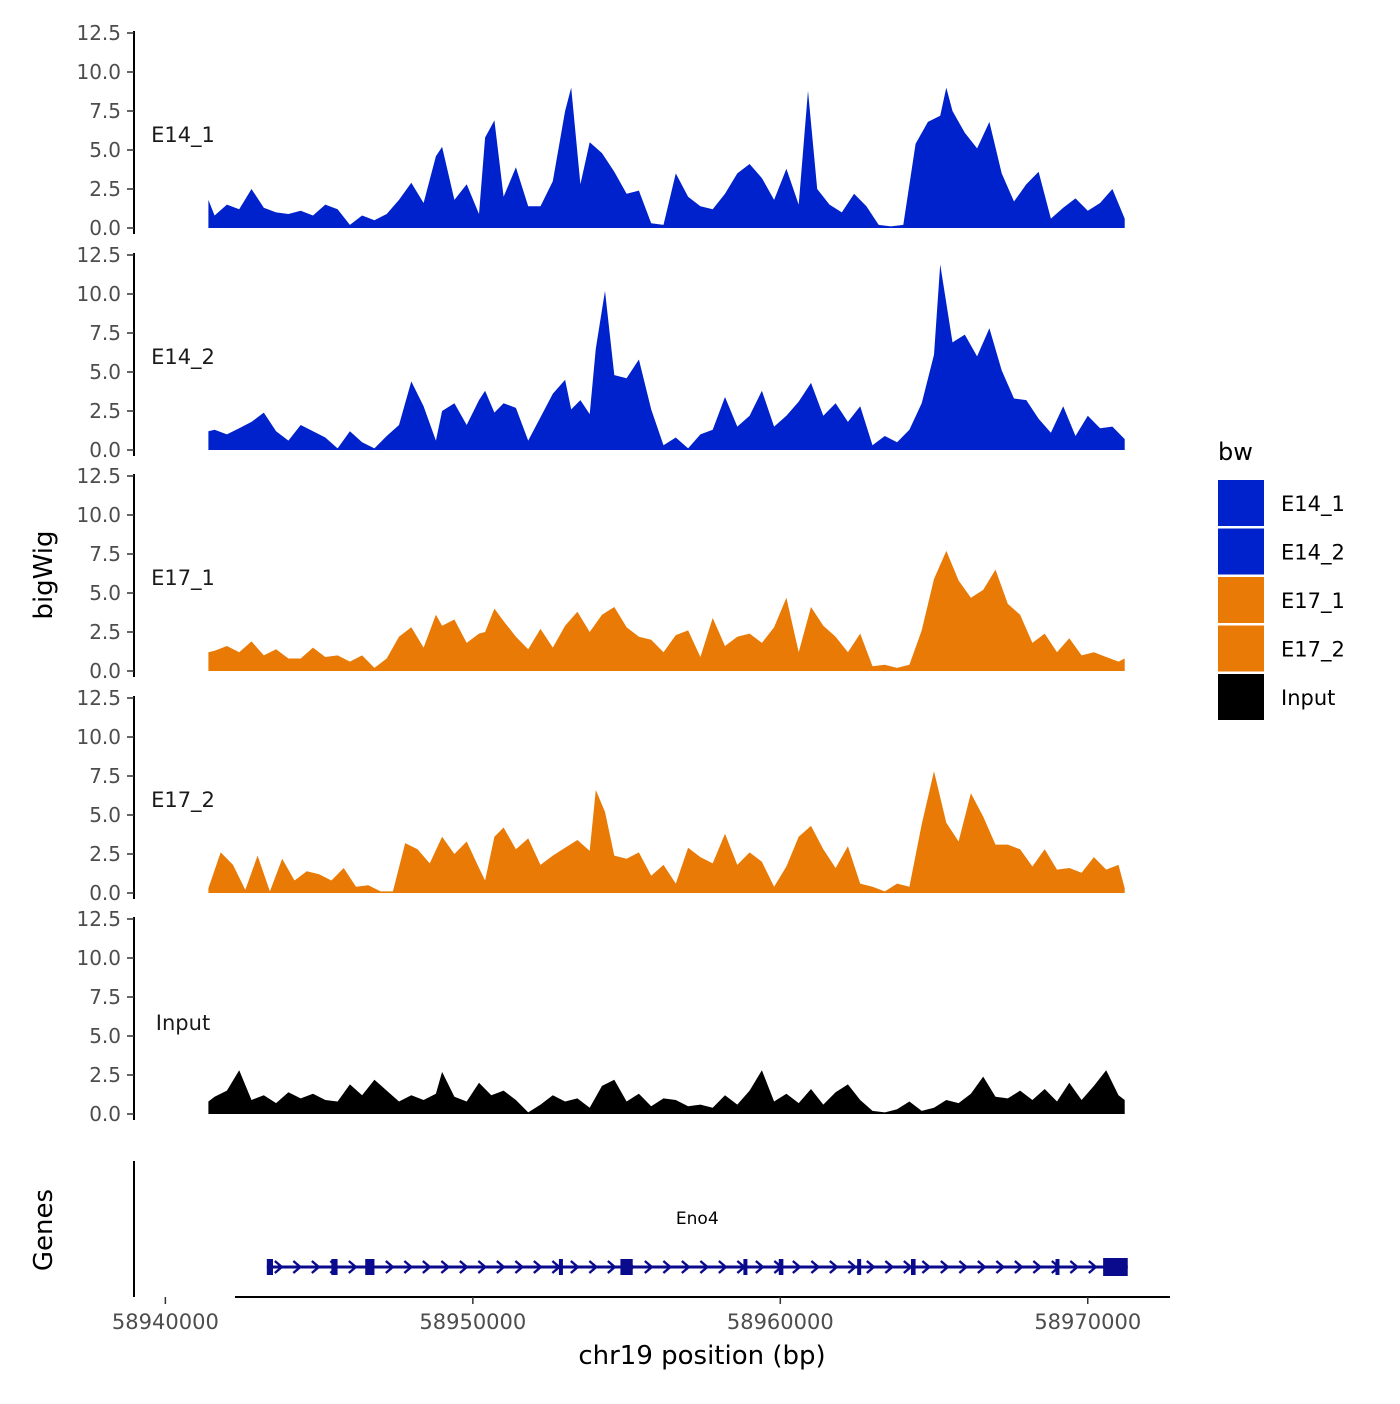 The image size is (1400, 1404). Describe the element at coordinates (701, 1356) in the screenshot. I see `x-axis-title: chr19 position (bp)` at that location.